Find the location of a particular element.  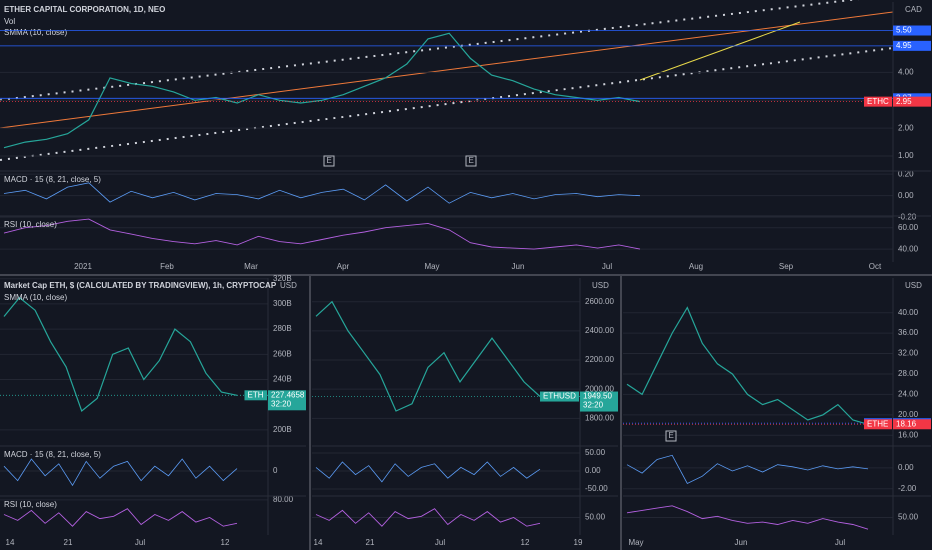

axis-label: 20.00 is located at coordinates (908, 414).